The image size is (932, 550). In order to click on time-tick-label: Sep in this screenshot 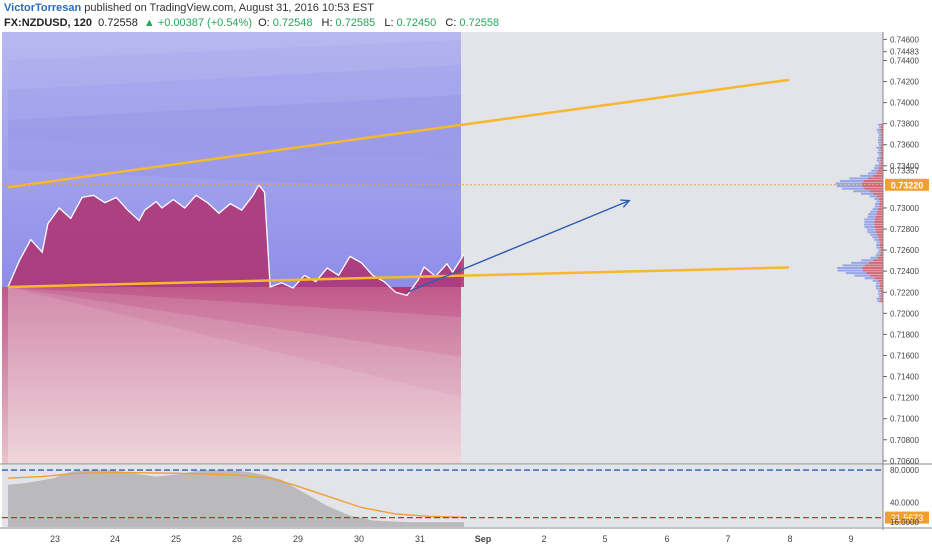, I will do `click(483, 539)`.